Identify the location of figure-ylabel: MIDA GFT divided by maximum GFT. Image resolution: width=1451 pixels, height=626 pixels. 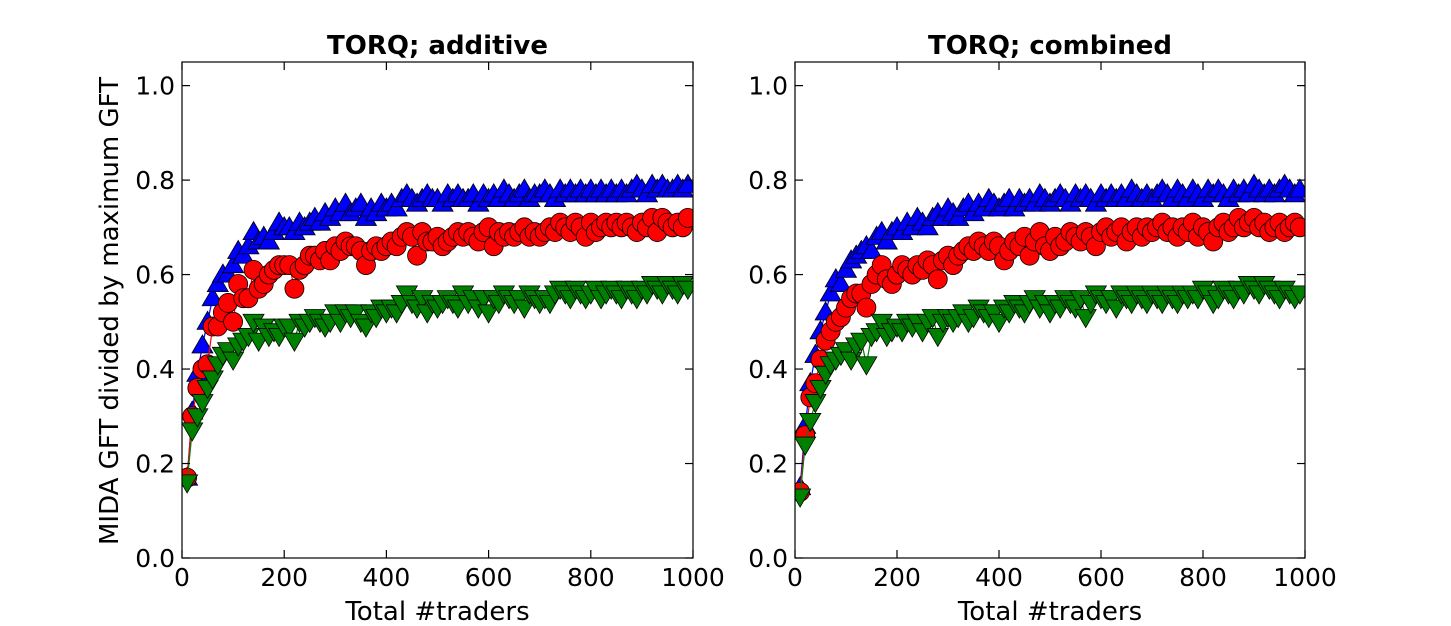
(110, 311).